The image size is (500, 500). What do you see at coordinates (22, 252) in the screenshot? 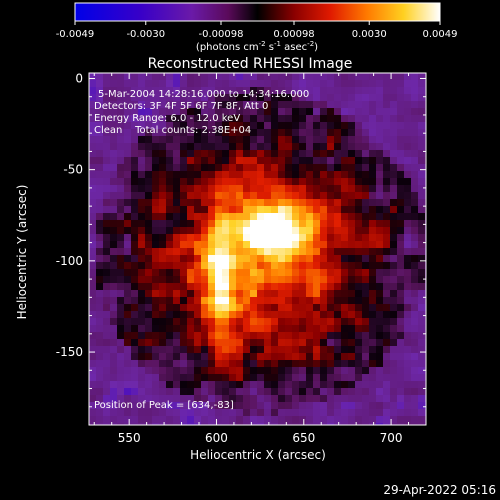
I see `y-axis-label: Heliocentric Y (arcsec)` at bounding box center [22, 252].